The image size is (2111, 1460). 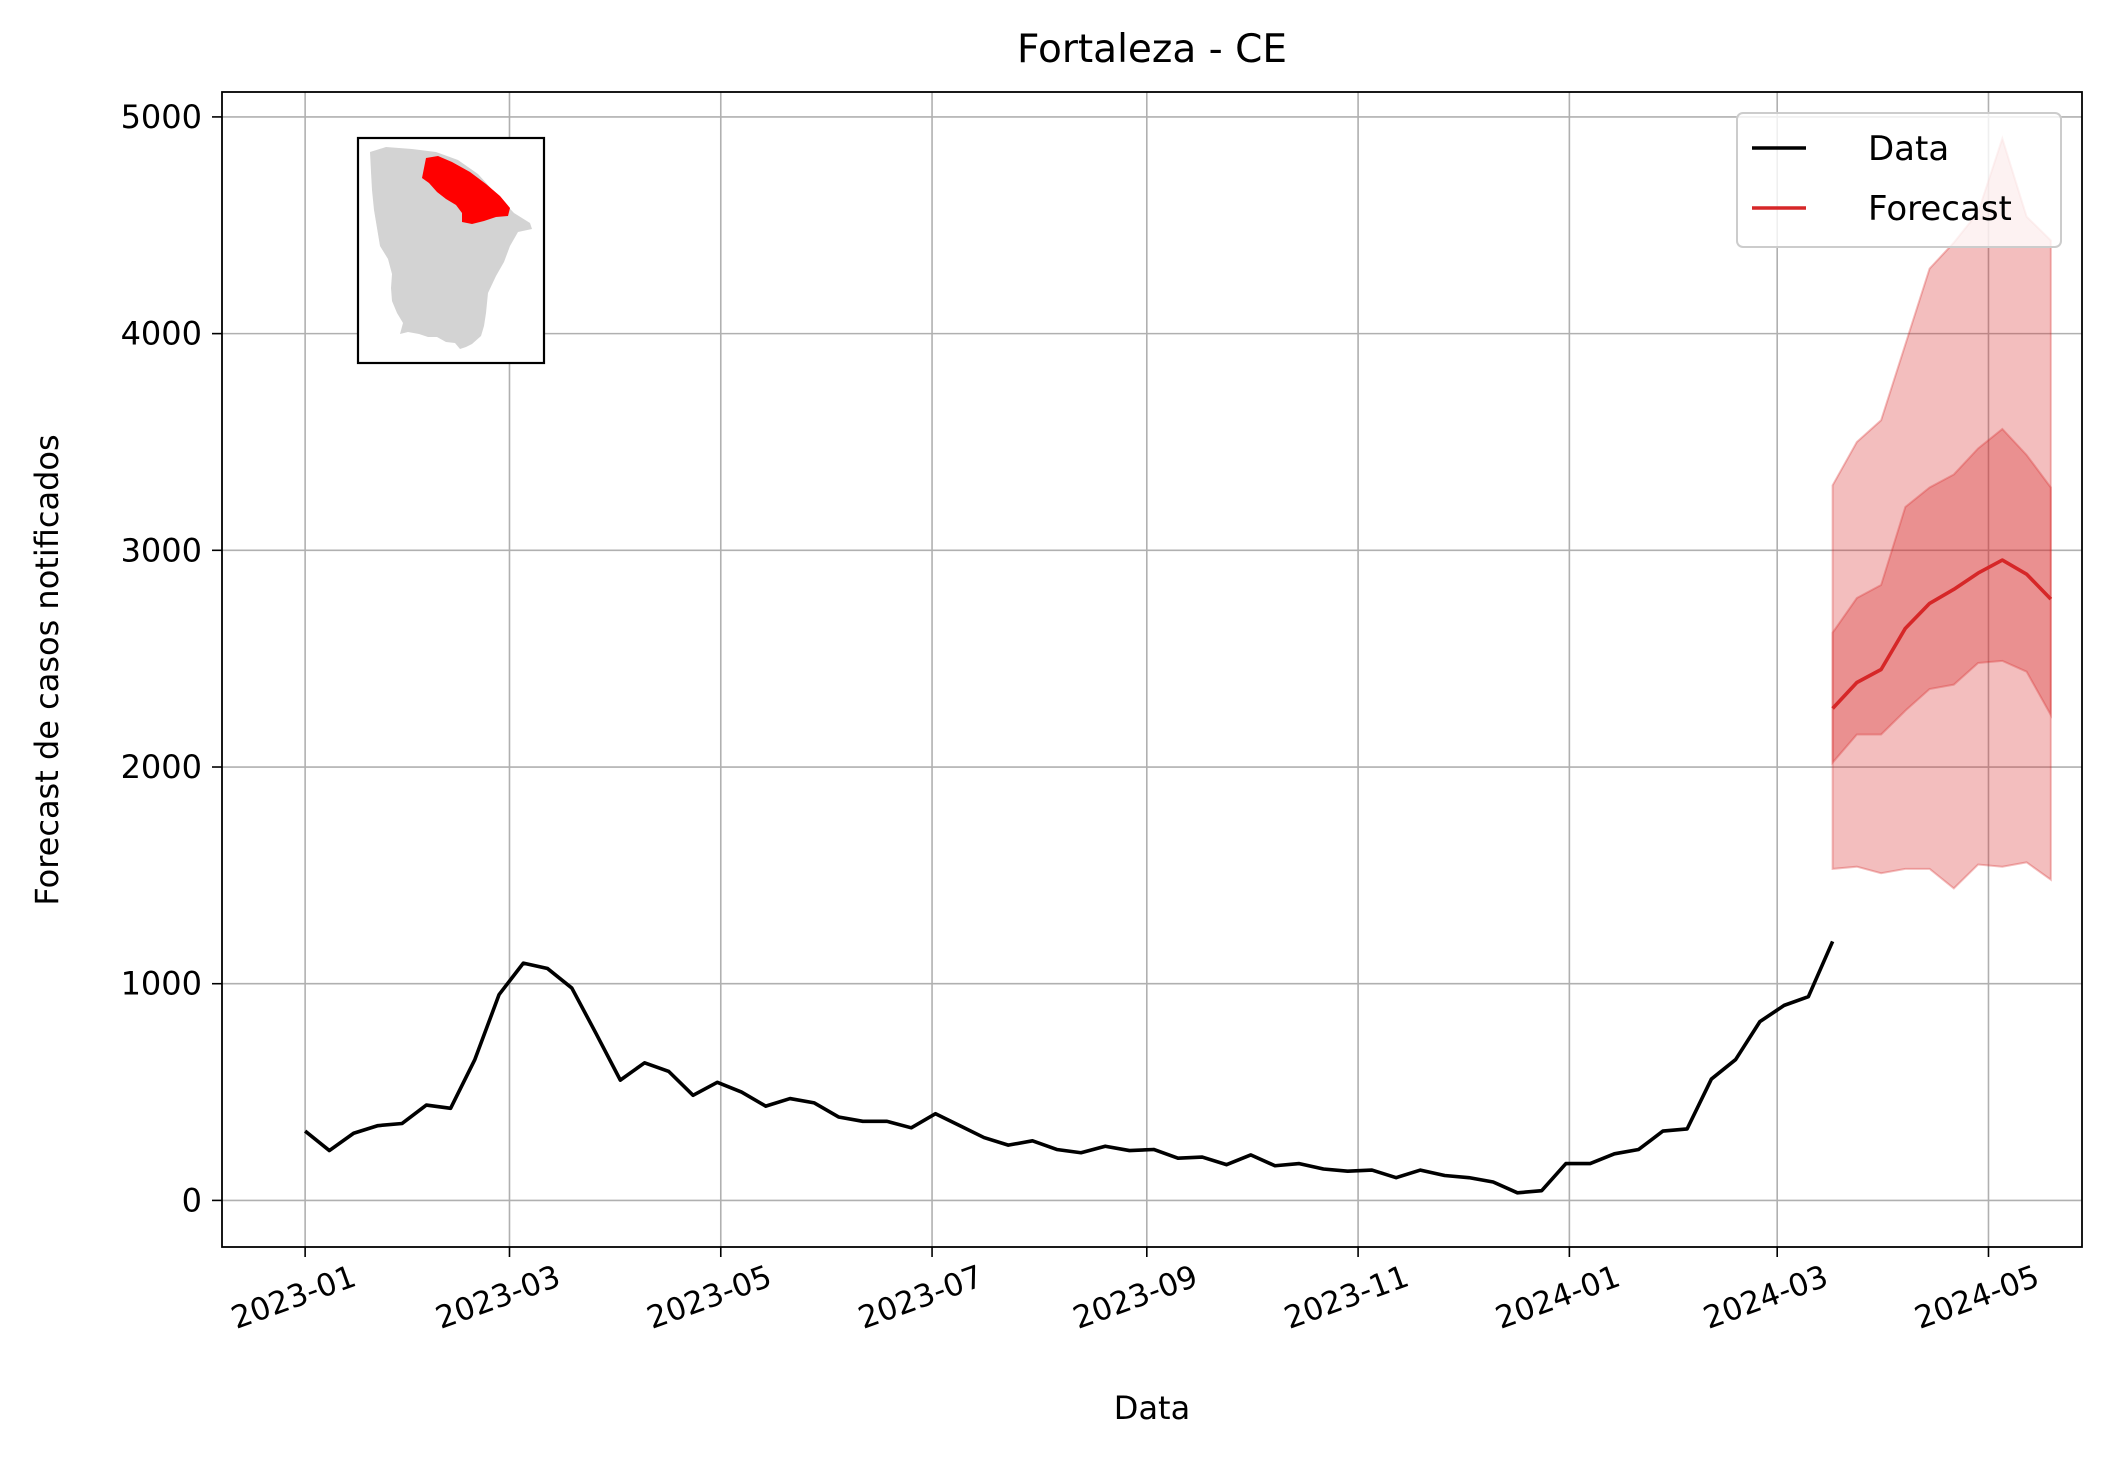 I want to click on forecast-series-line, so click(x=1942, y=634).